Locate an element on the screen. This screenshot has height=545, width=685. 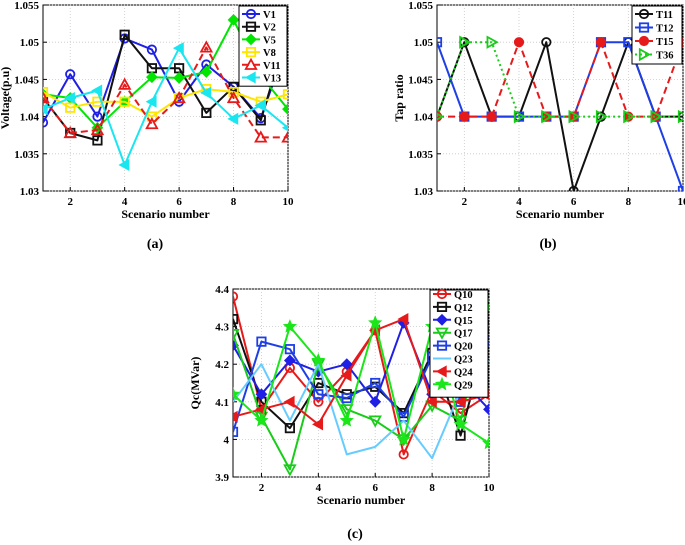
legend-entry-T12: T12 is located at coordinates (654, 28).